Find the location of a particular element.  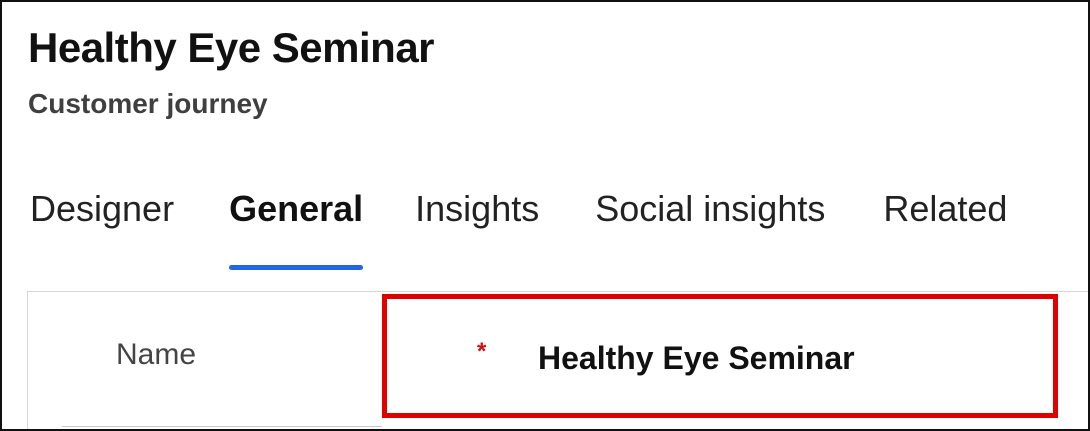

tab-social-insights-label: Social insights is located at coordinates (710, 208).